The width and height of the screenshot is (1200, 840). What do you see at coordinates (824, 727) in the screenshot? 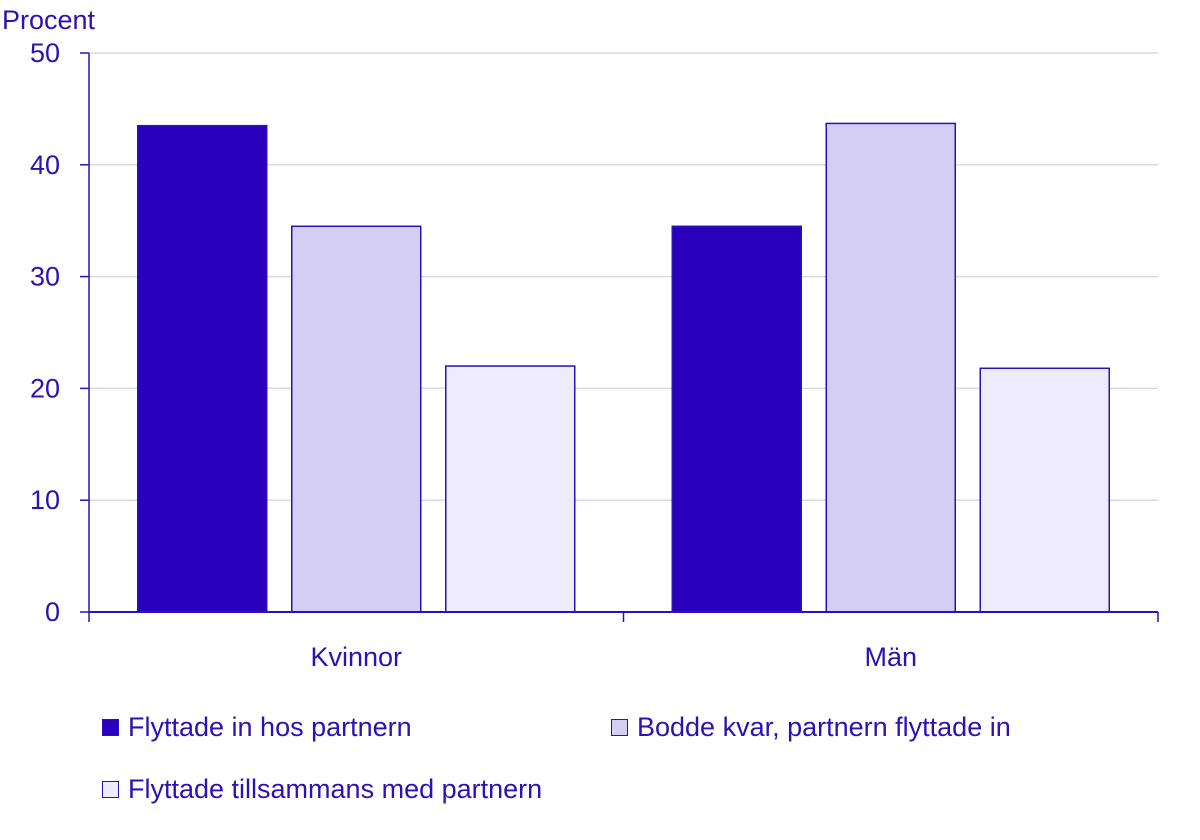
I see `legend-label: Bodde kvar, partnern flyttade in` at bounding box center [824, 727].